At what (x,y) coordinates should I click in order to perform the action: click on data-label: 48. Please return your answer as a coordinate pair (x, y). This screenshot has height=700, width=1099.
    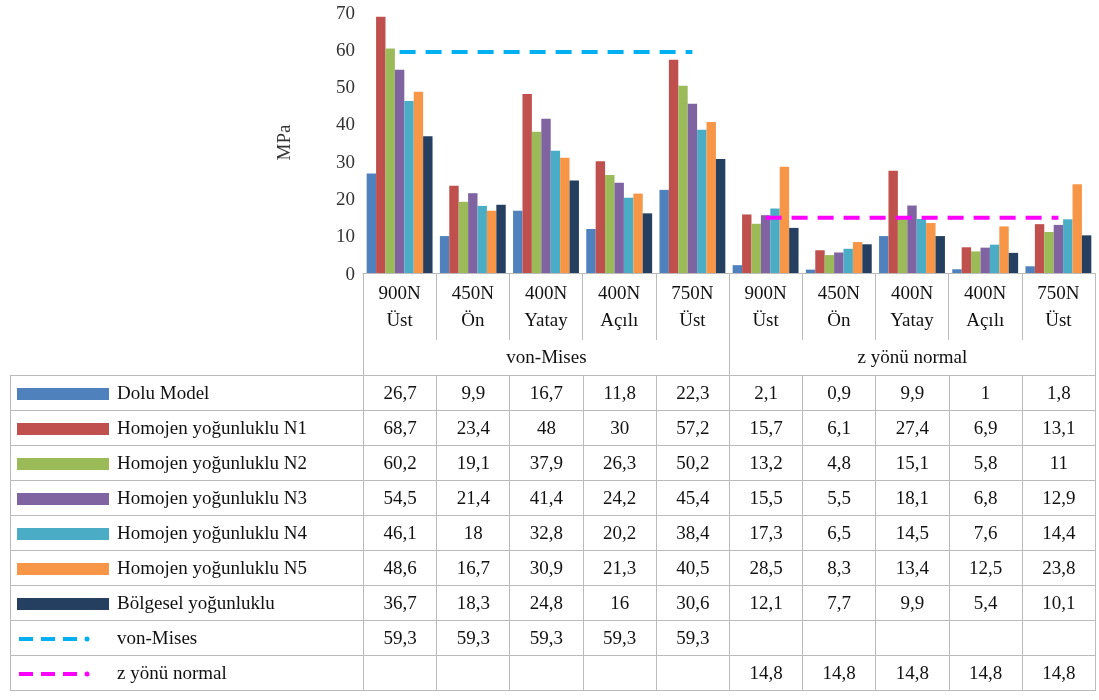
    Looking at the image, I should click on (546, 427).